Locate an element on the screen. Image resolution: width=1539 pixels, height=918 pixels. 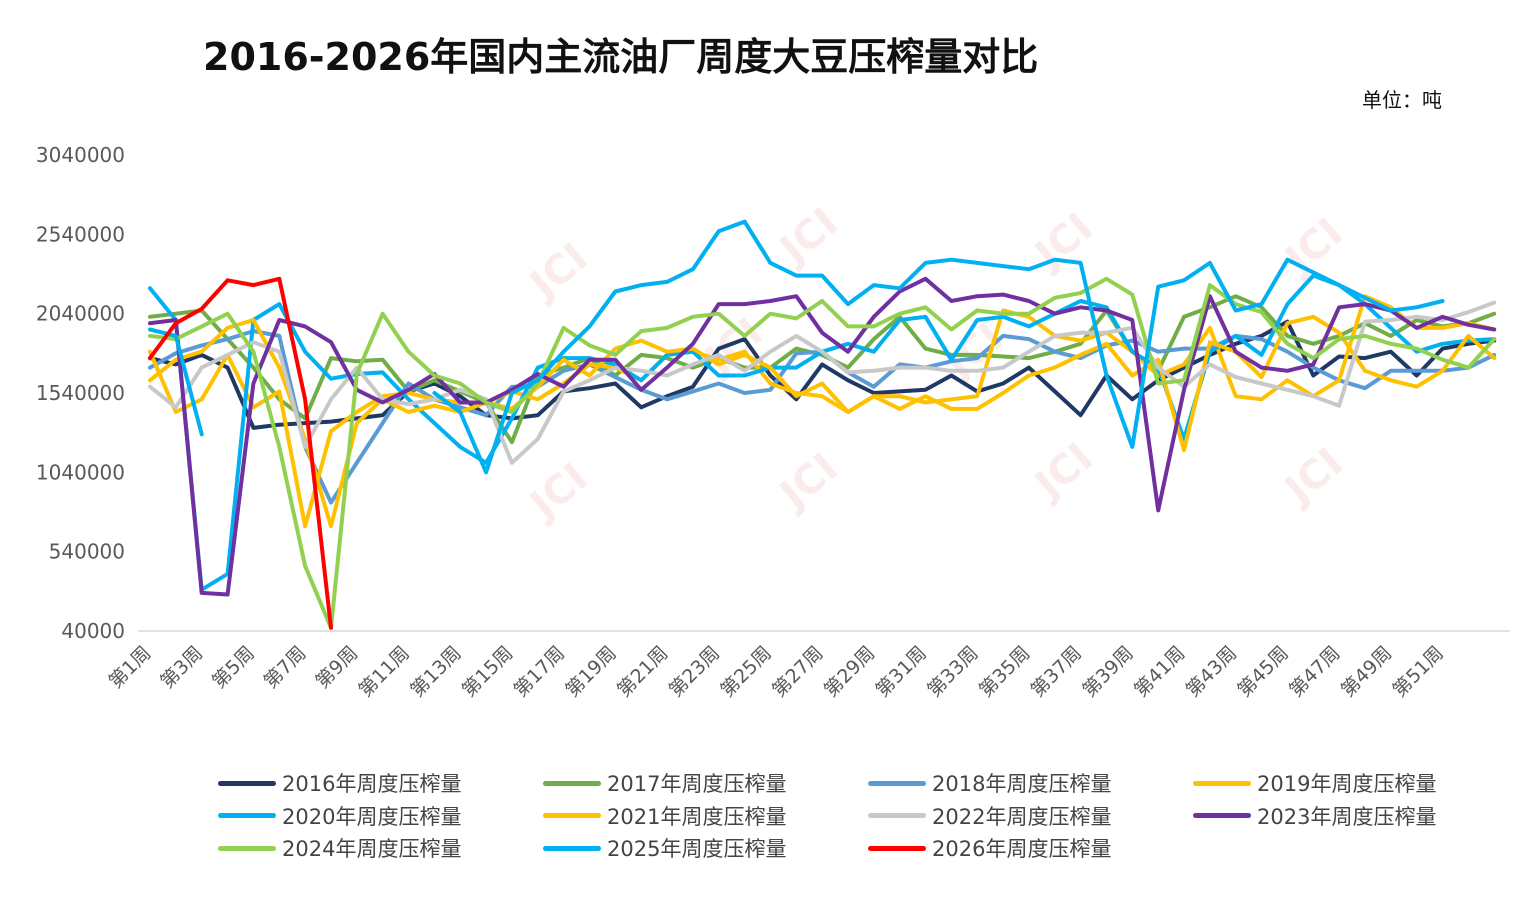
x-tick-label: 第45周 is located at coordinates (1263, 672).